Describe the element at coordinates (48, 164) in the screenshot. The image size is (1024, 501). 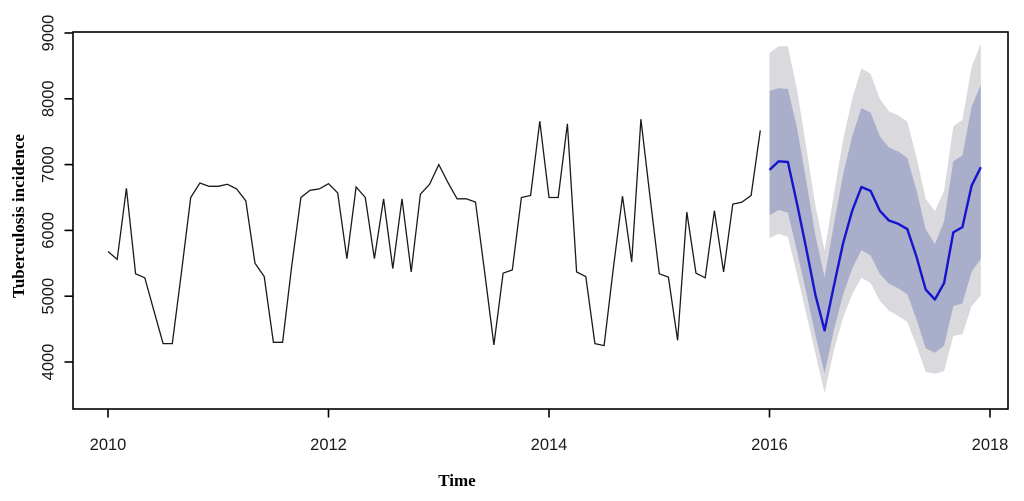
I see `y-tick-label: 7000` at that location.